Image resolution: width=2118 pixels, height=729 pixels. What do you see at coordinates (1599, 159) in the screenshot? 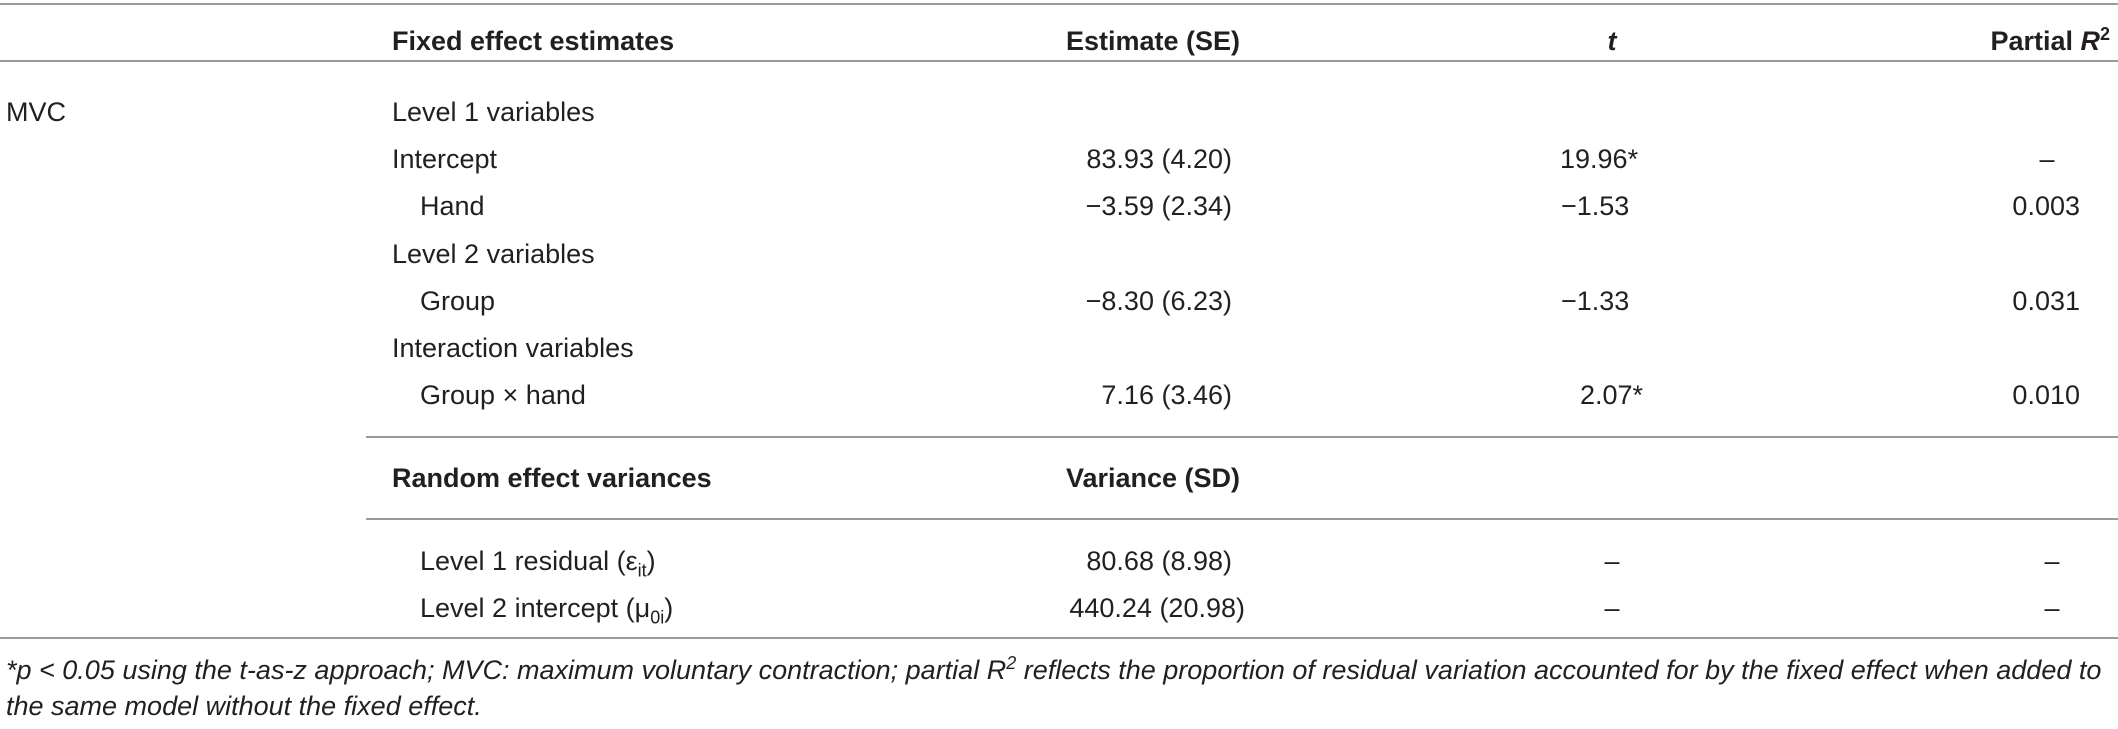
I see `t-cell: 19.96*` at bounding box center [1599, 159].